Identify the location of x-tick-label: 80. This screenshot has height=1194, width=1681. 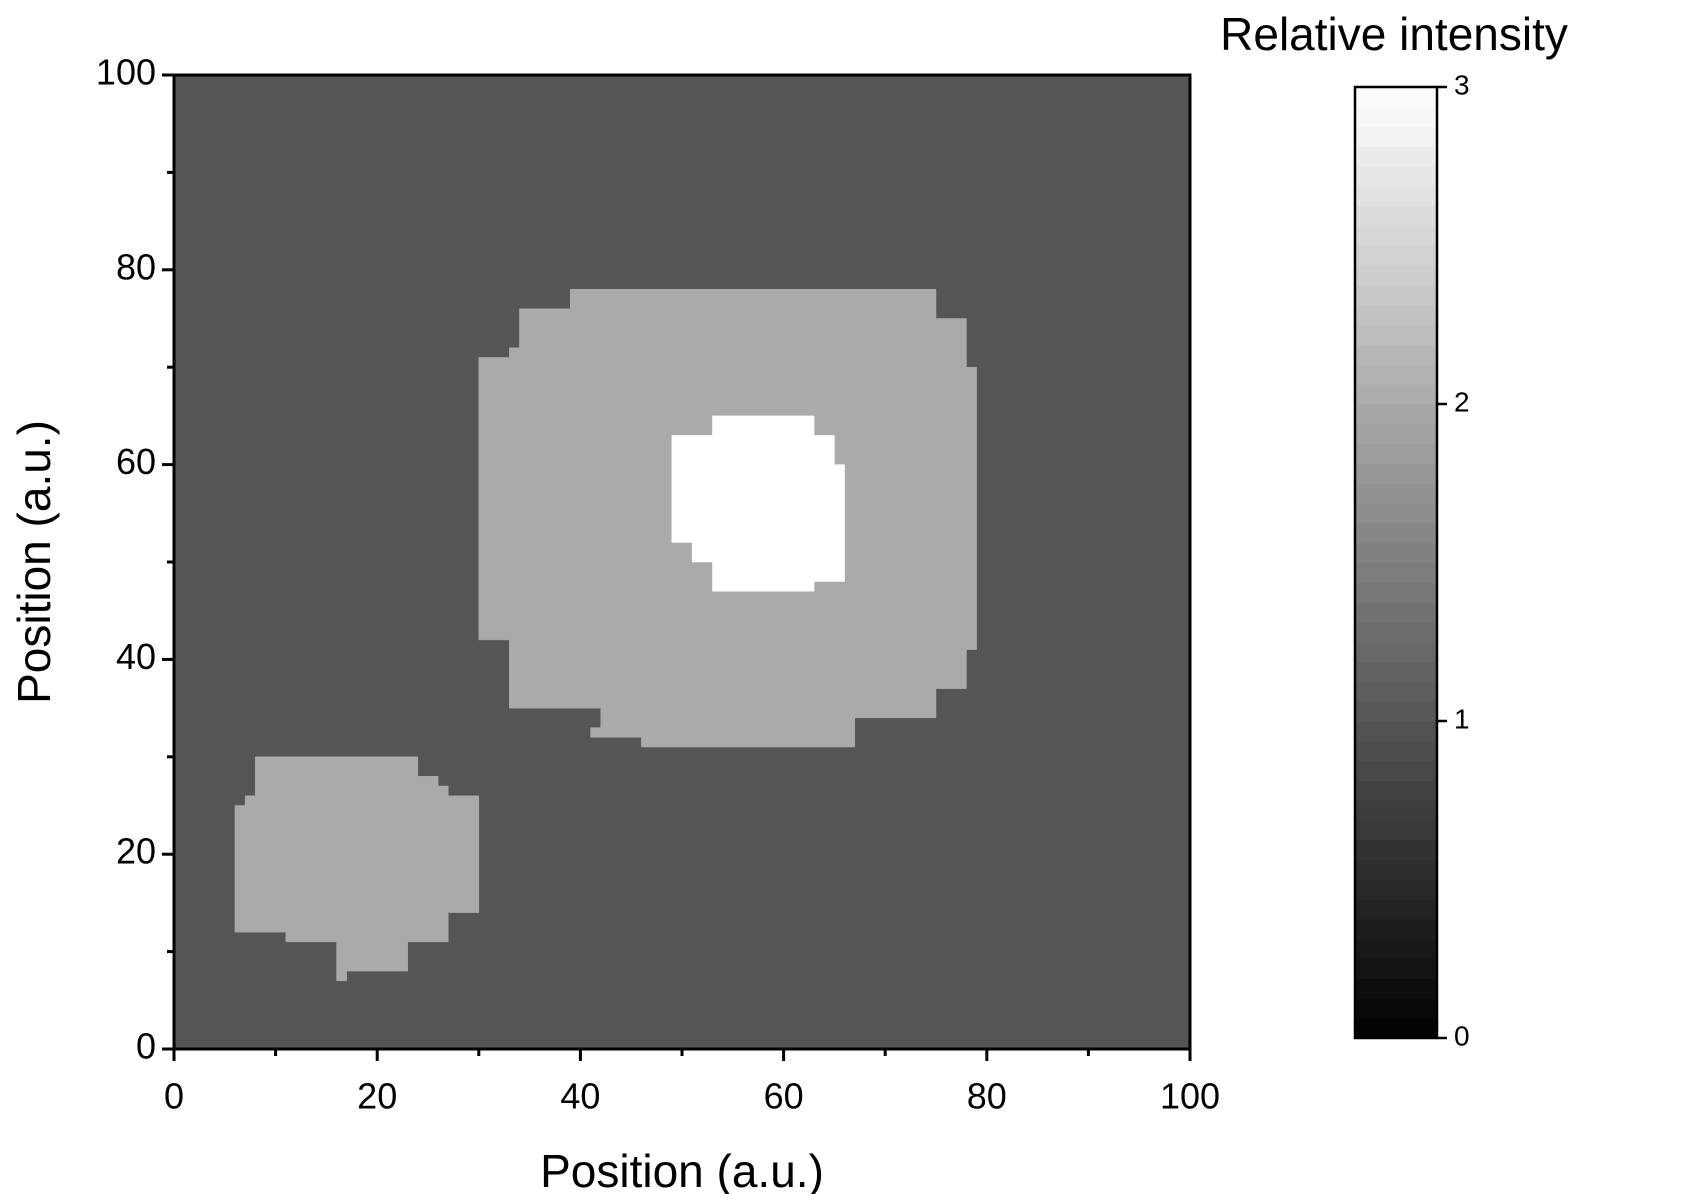
(987, 1096).